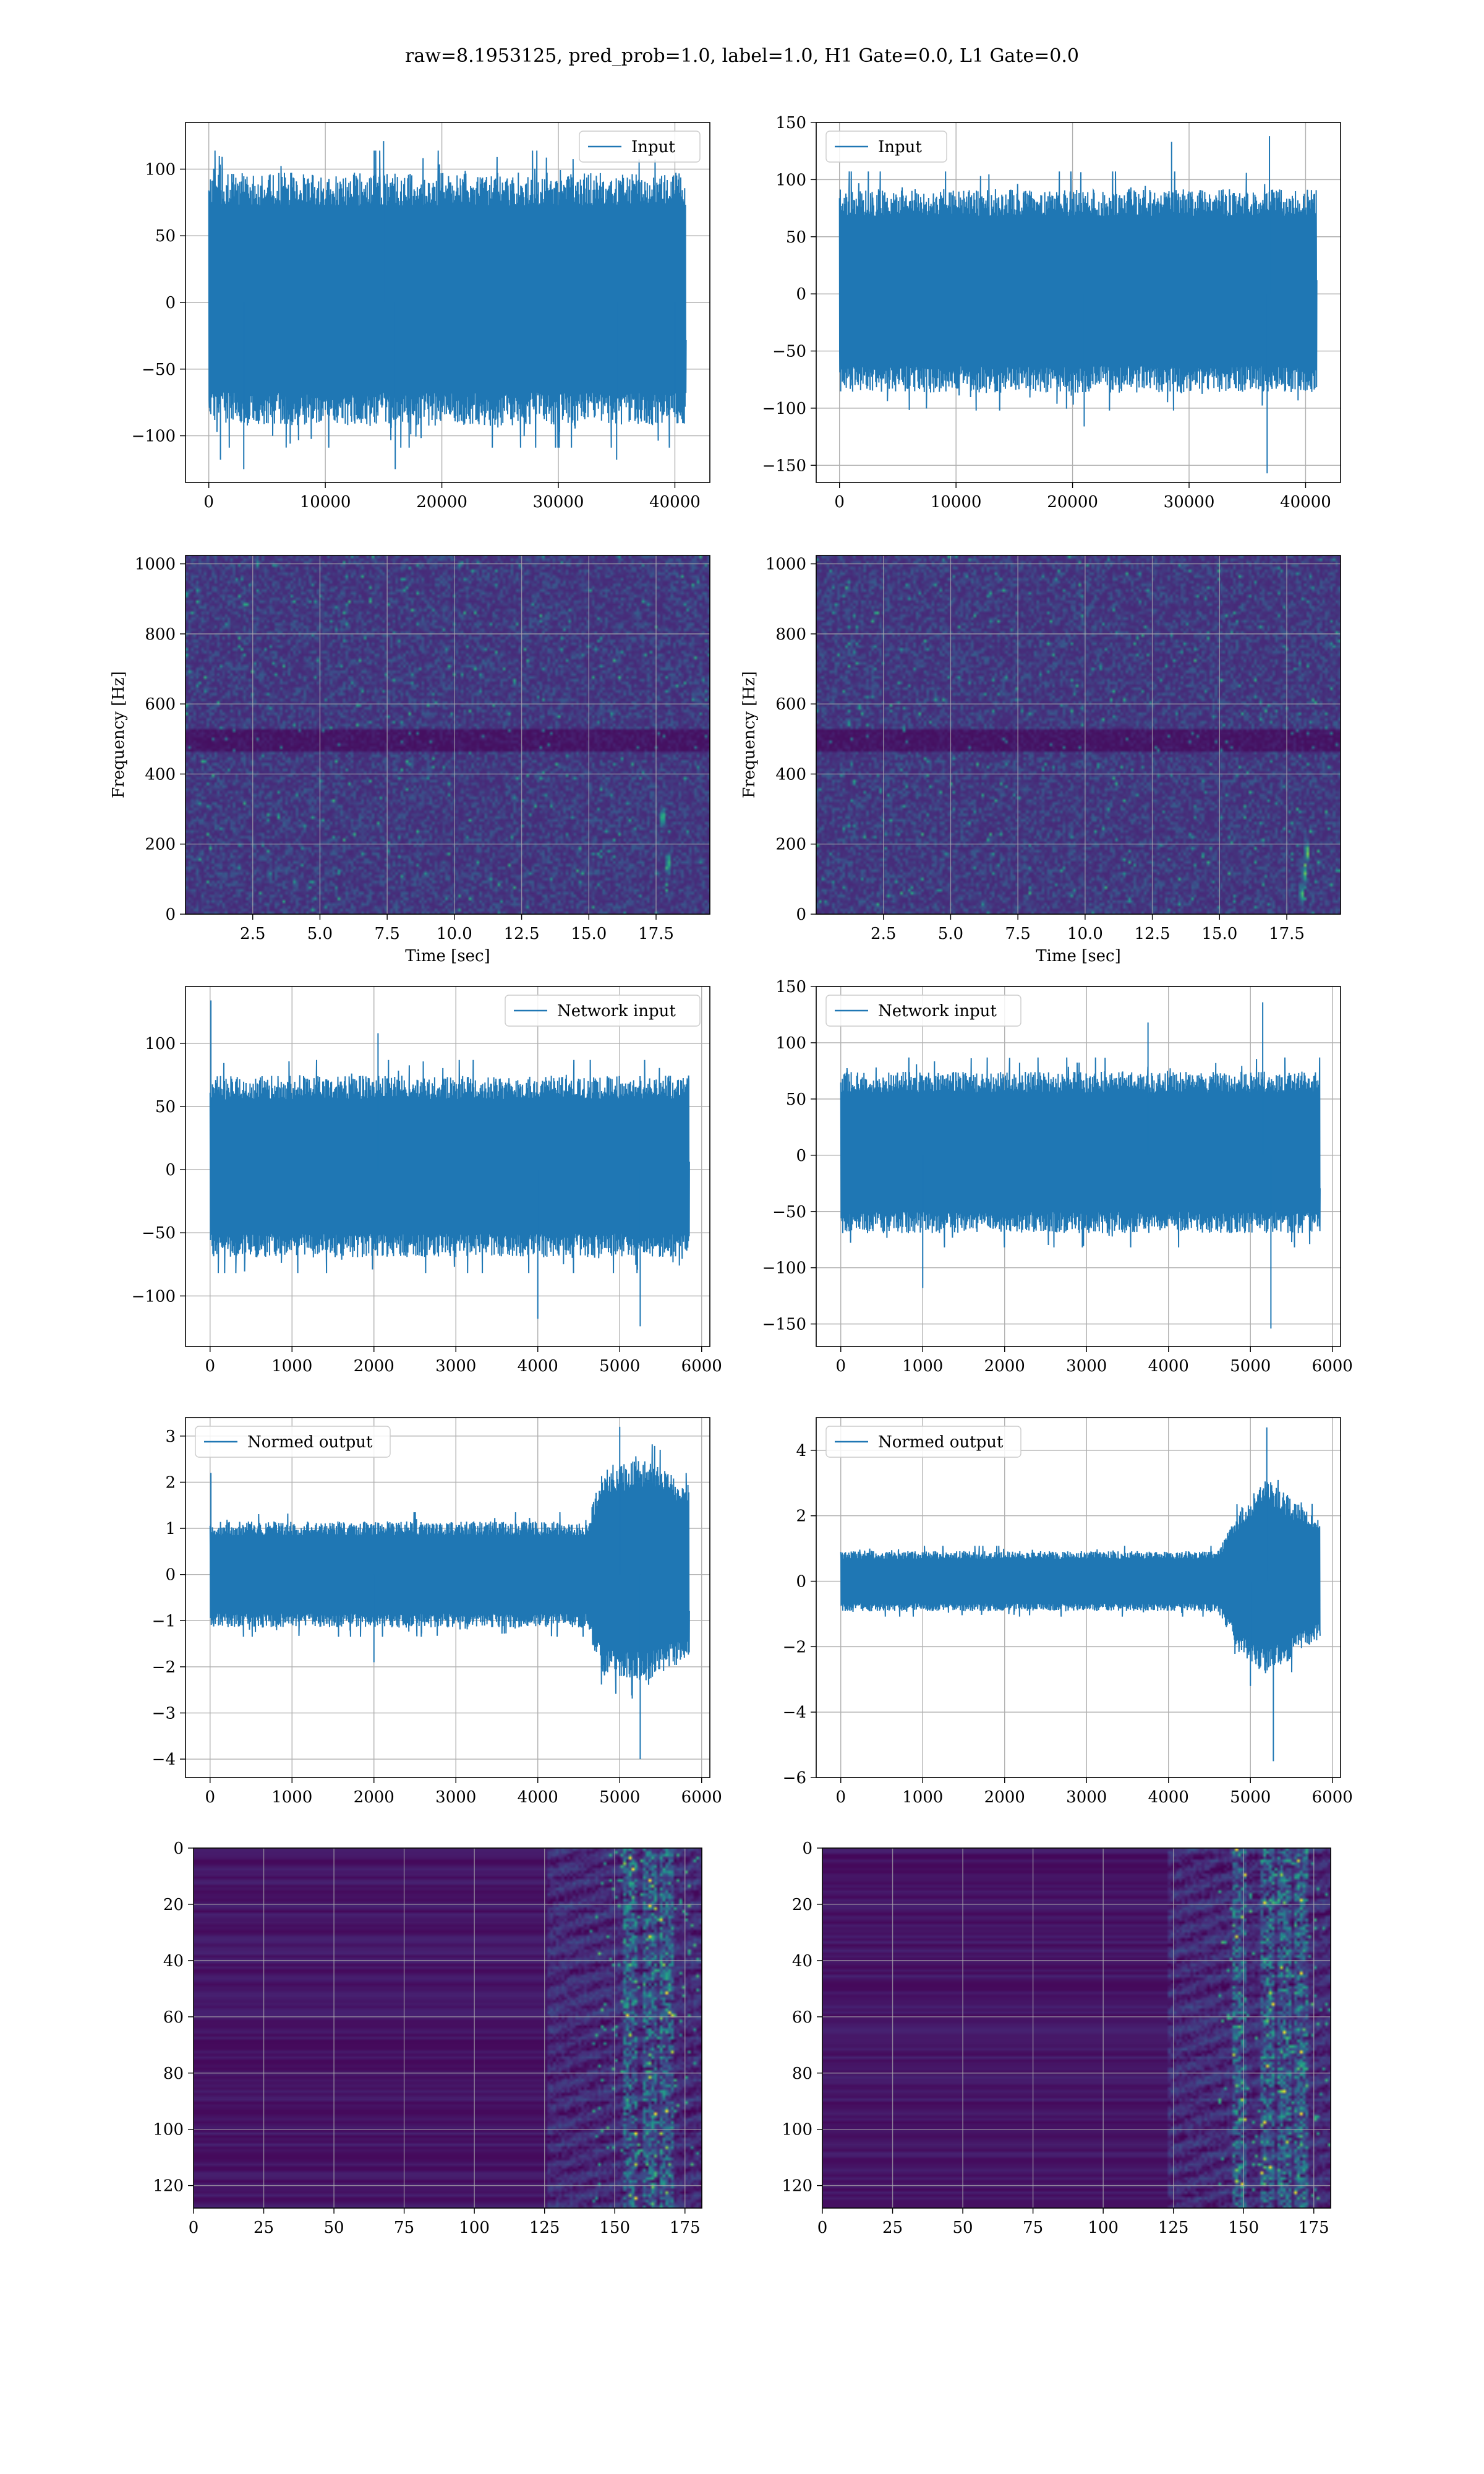 The width and height of the screenshot is (1484, 2474). I want to click on legend-label: Input, so click(900, 147).